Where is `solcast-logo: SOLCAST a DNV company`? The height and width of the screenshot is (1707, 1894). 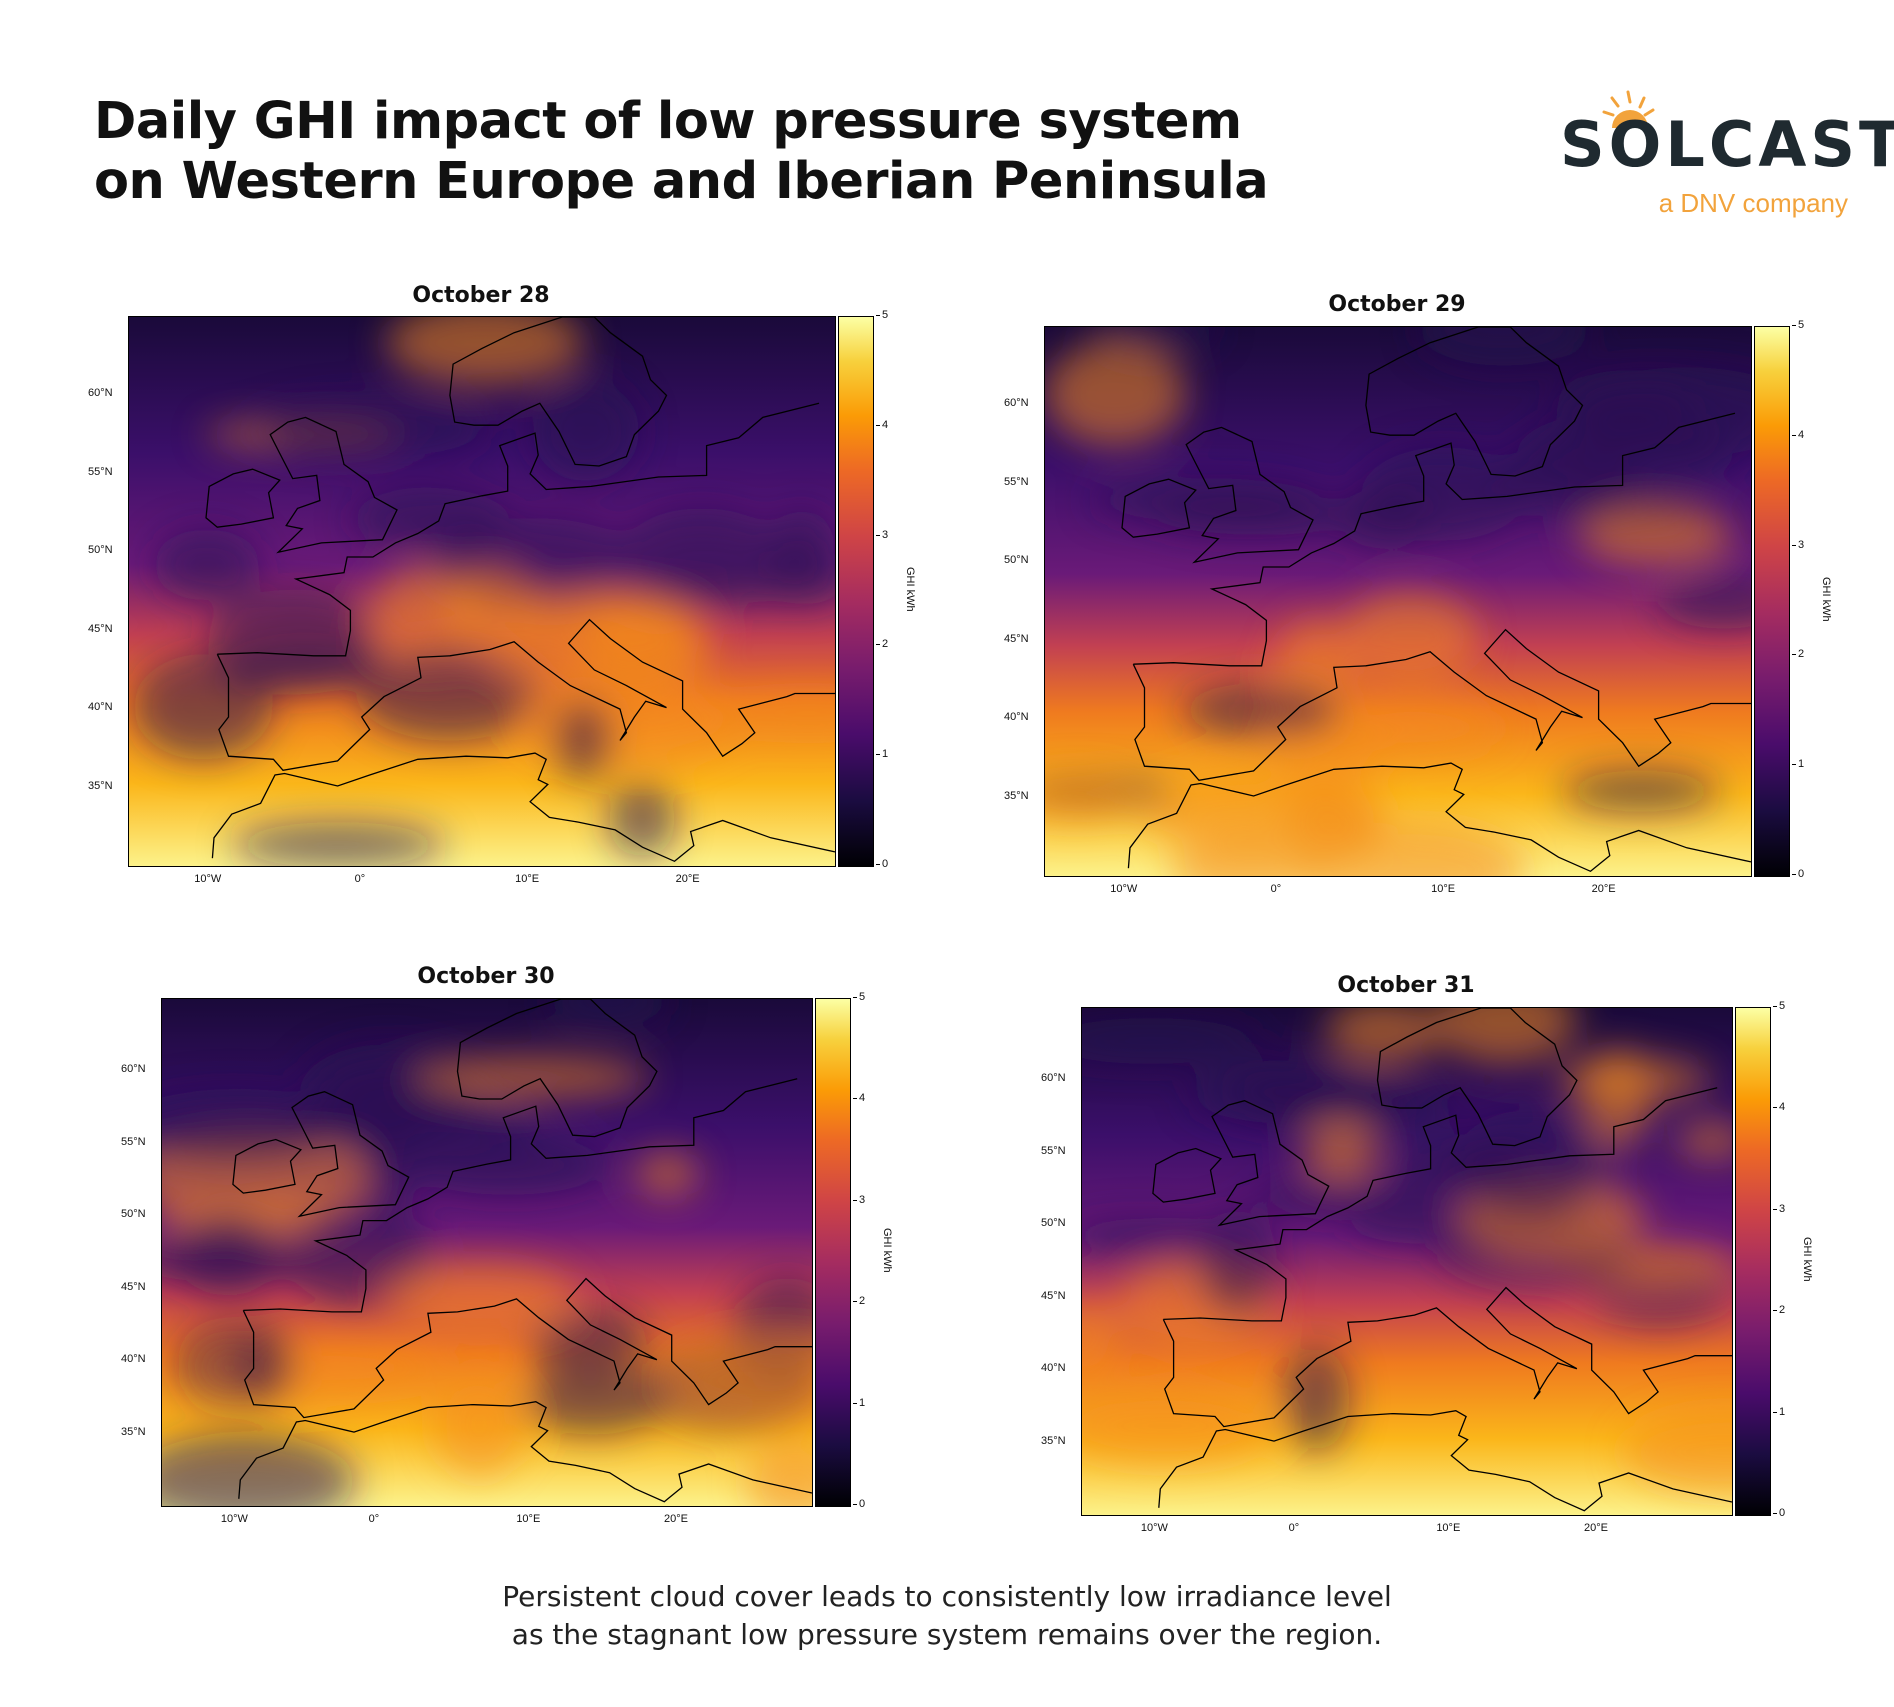
solcast-logo: SOLCAST a DNV company is located at coordinates (1727, 158).